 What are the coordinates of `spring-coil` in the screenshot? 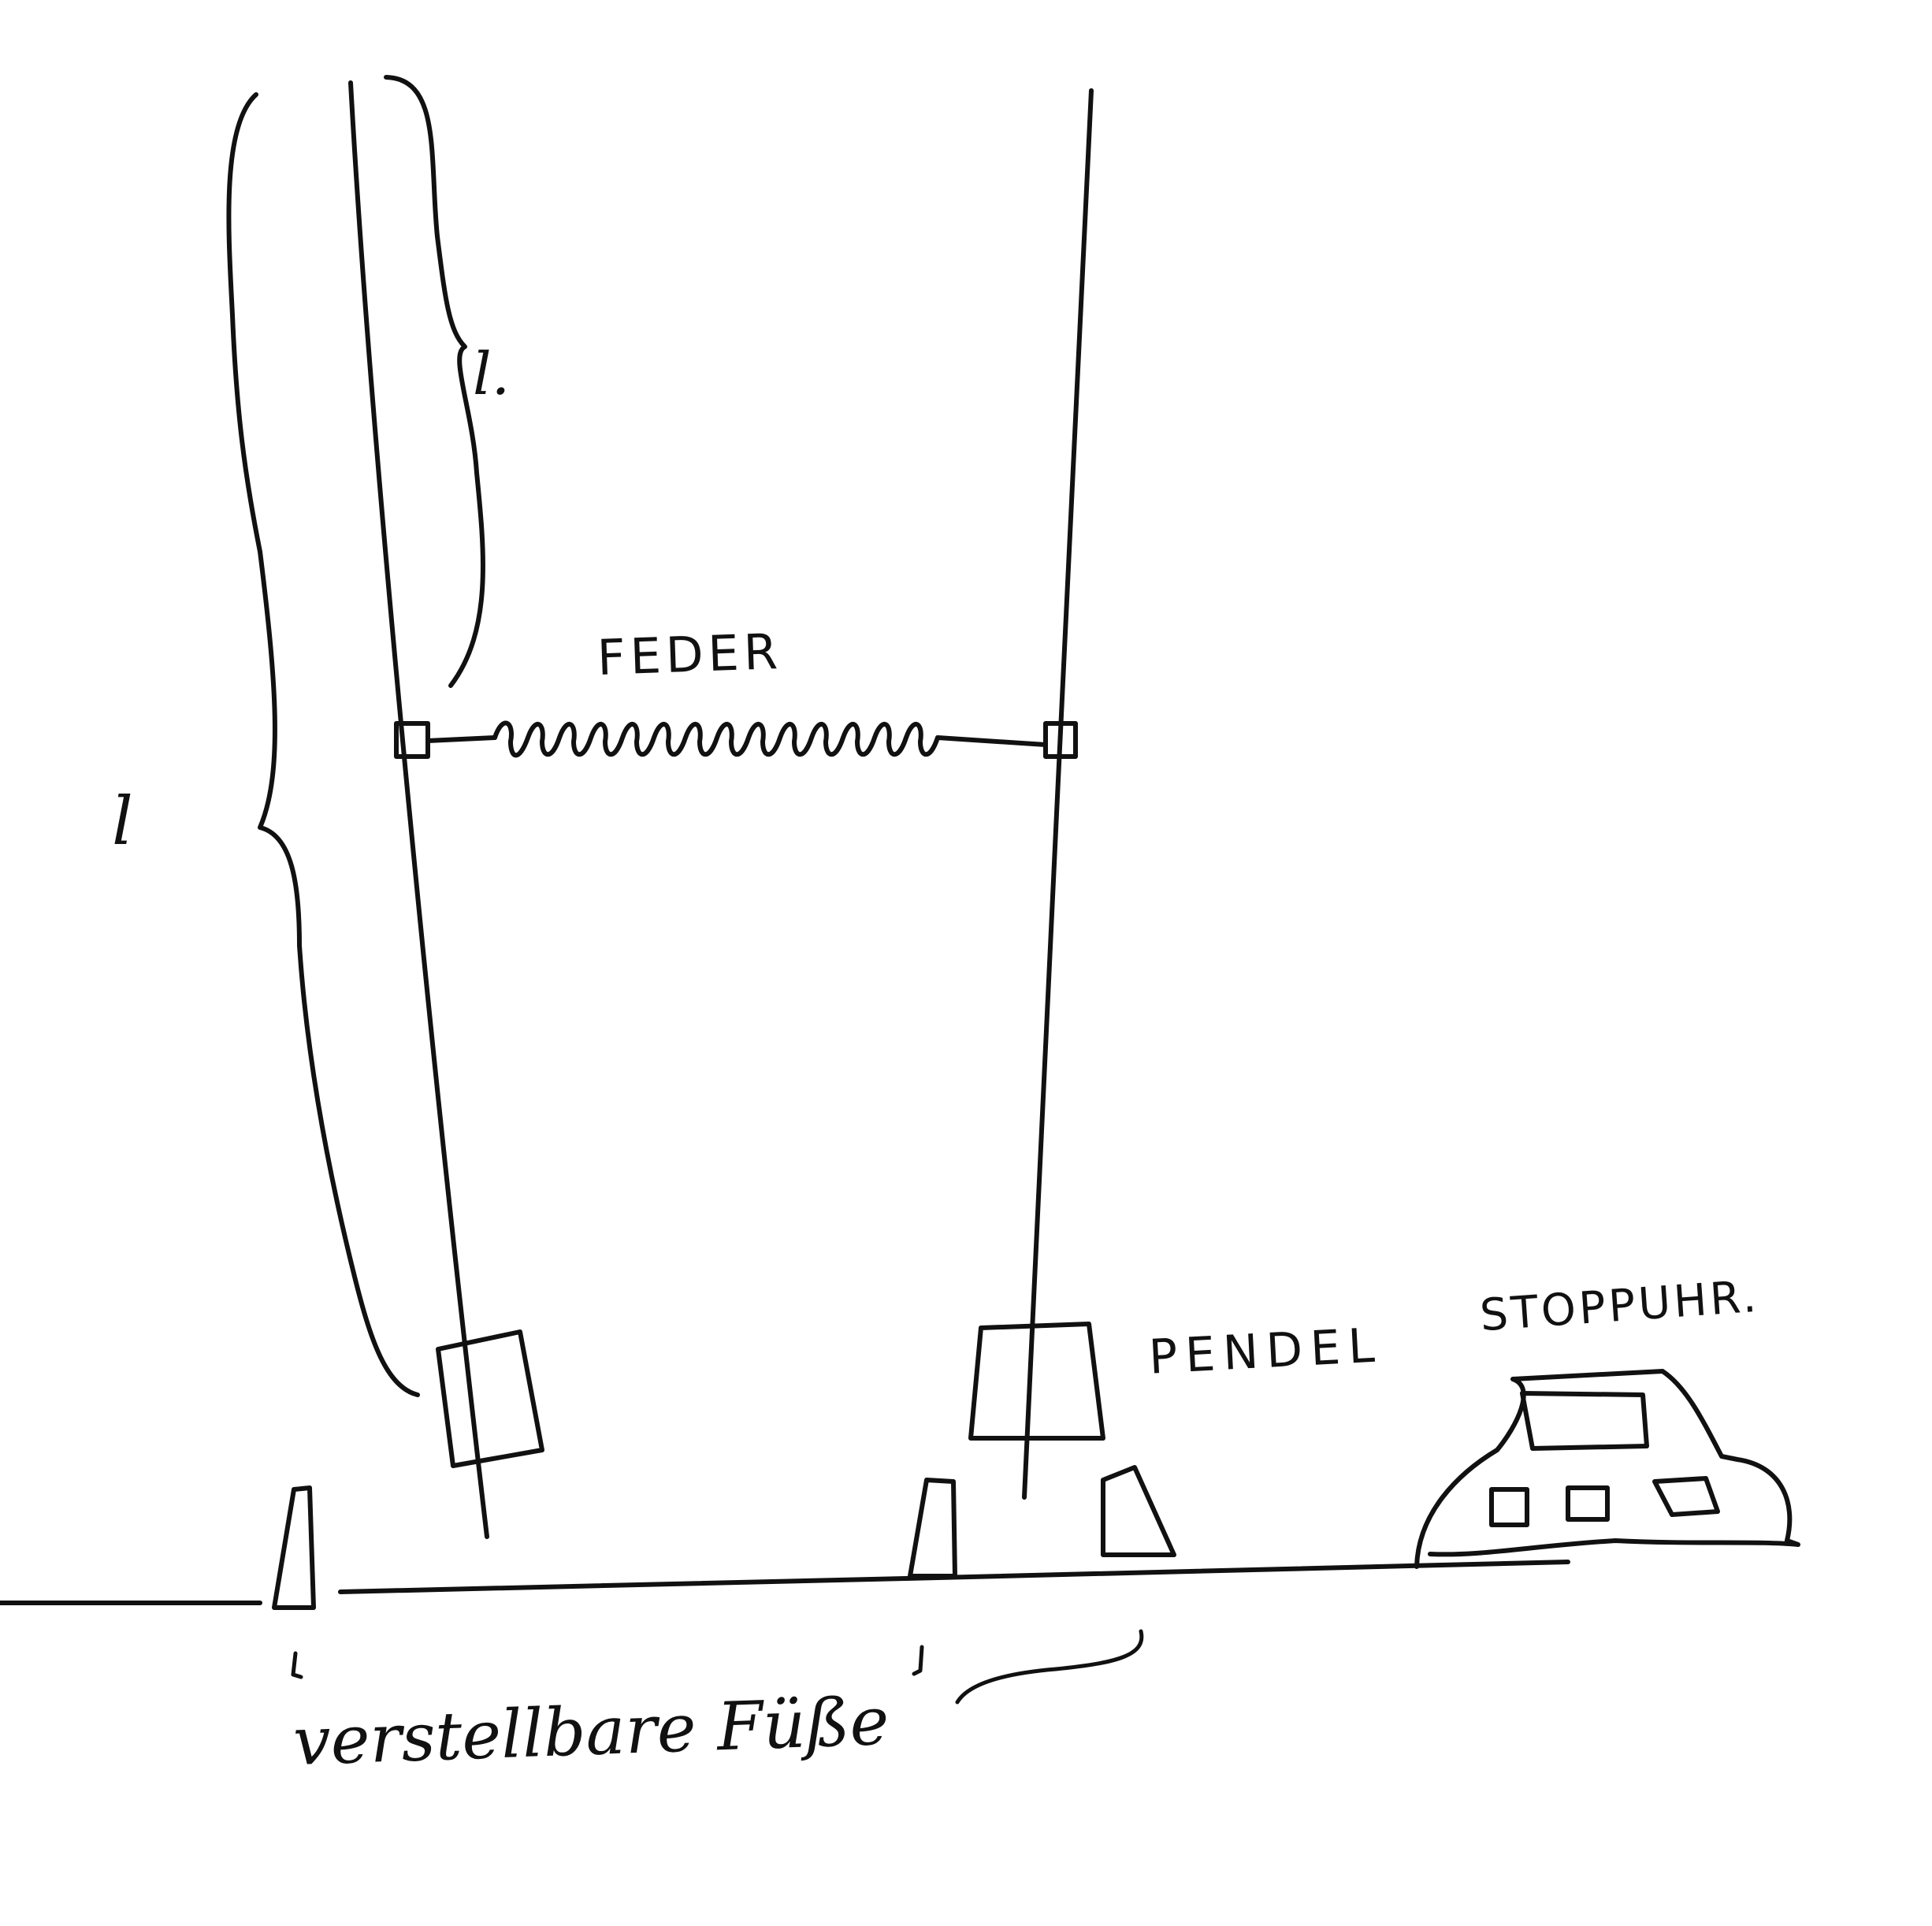 It's located at (736, 739).